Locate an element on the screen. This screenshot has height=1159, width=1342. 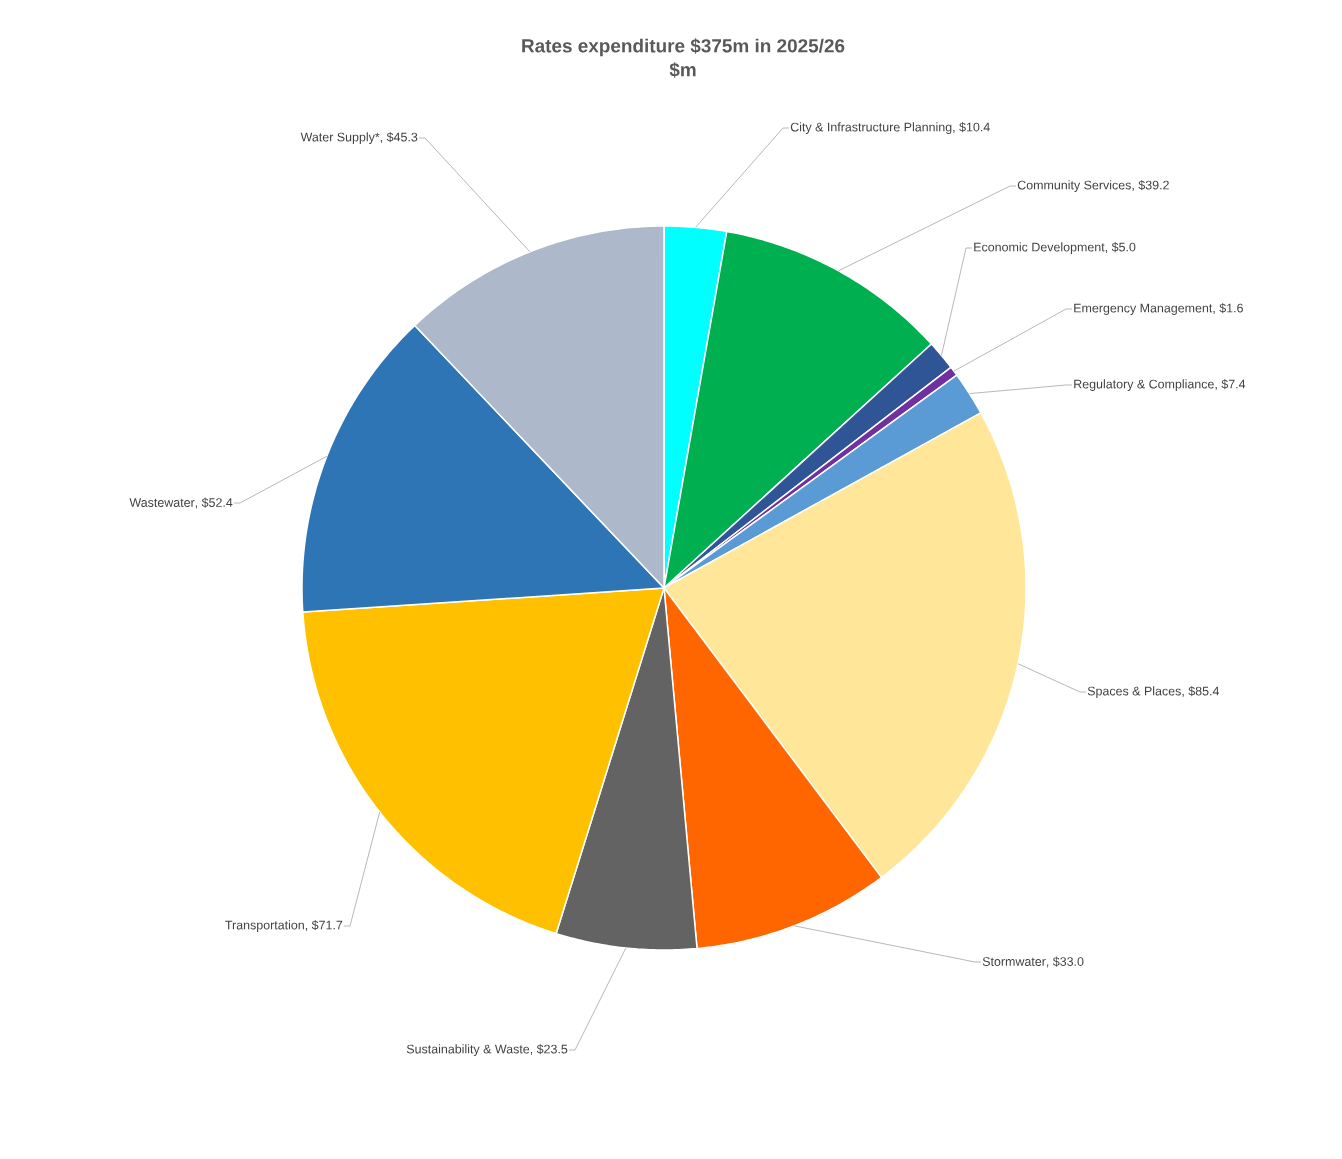
slice-label: Wastewater is located at coordinates (162, 502).